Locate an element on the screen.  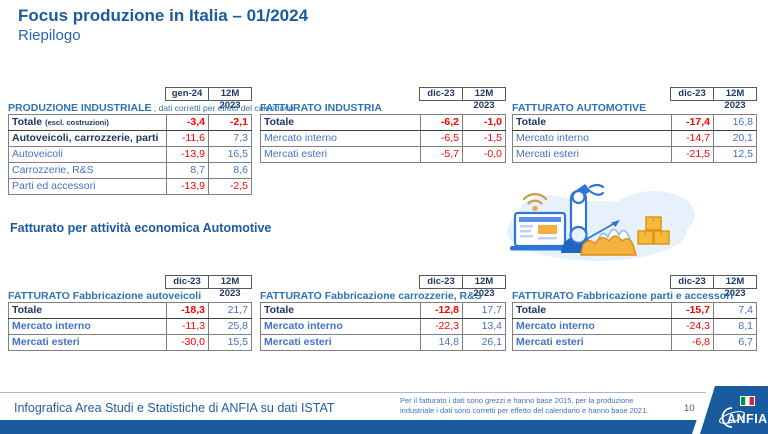
material-pile-icon is located at coordinates (609, 245).